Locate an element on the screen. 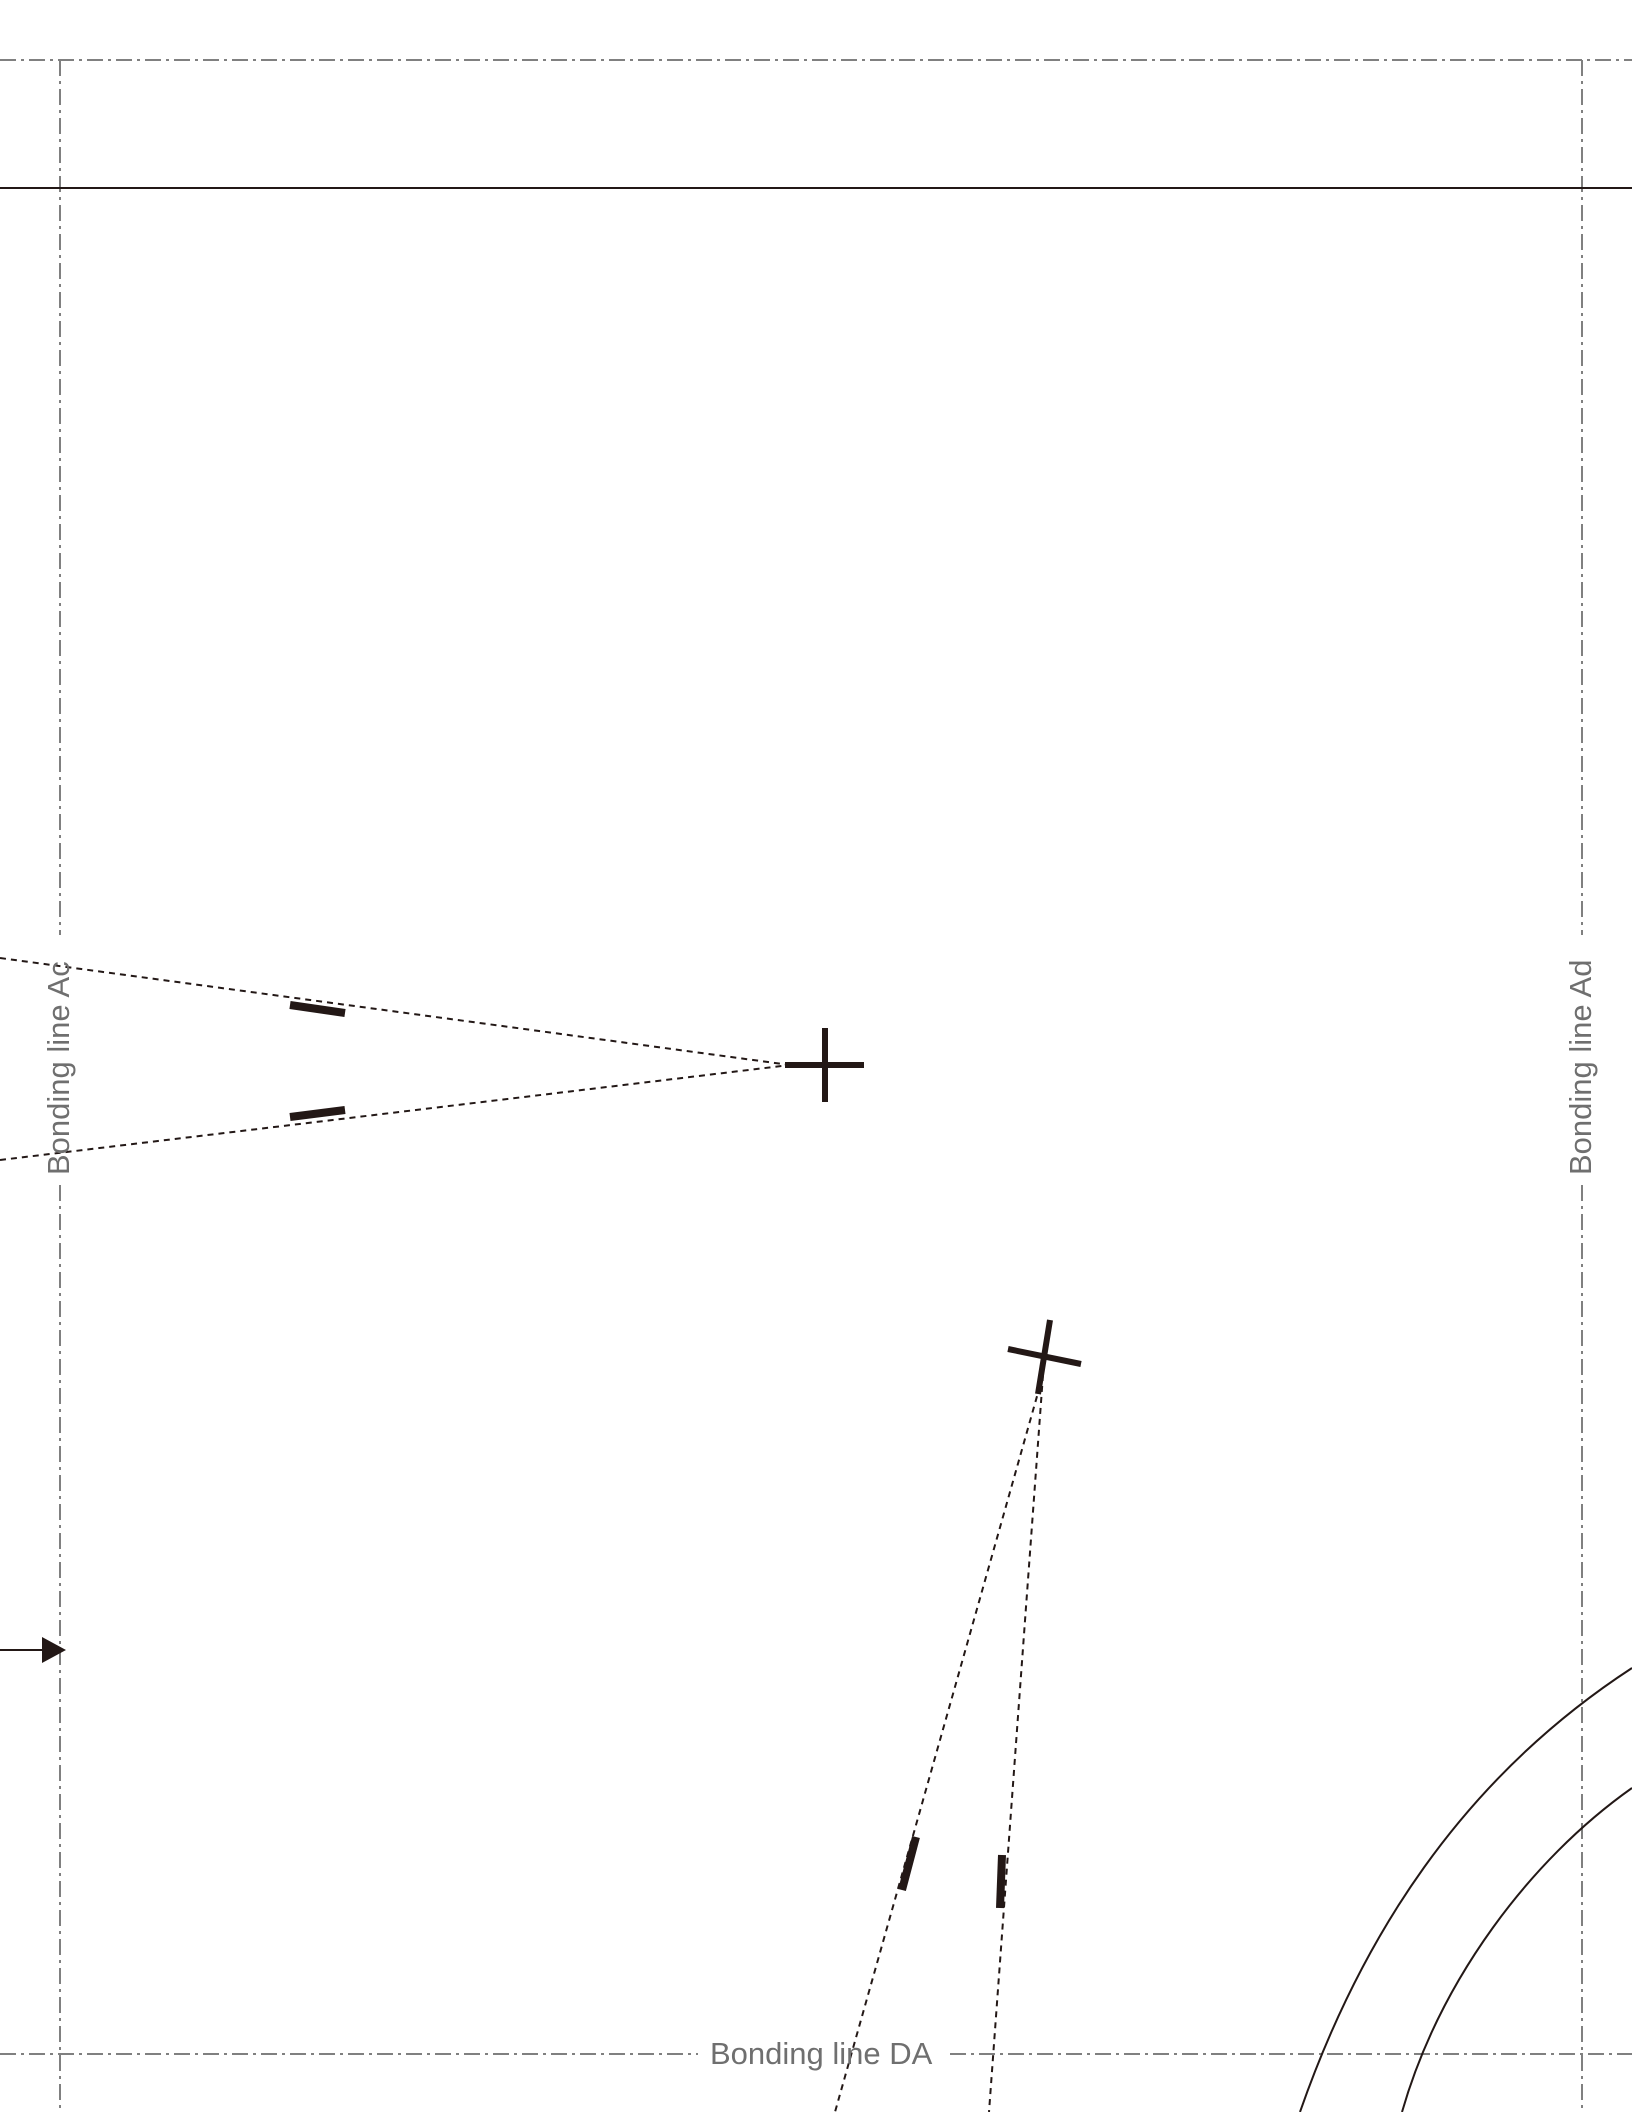  curve-outer is located at coordinates (1465, 1889).